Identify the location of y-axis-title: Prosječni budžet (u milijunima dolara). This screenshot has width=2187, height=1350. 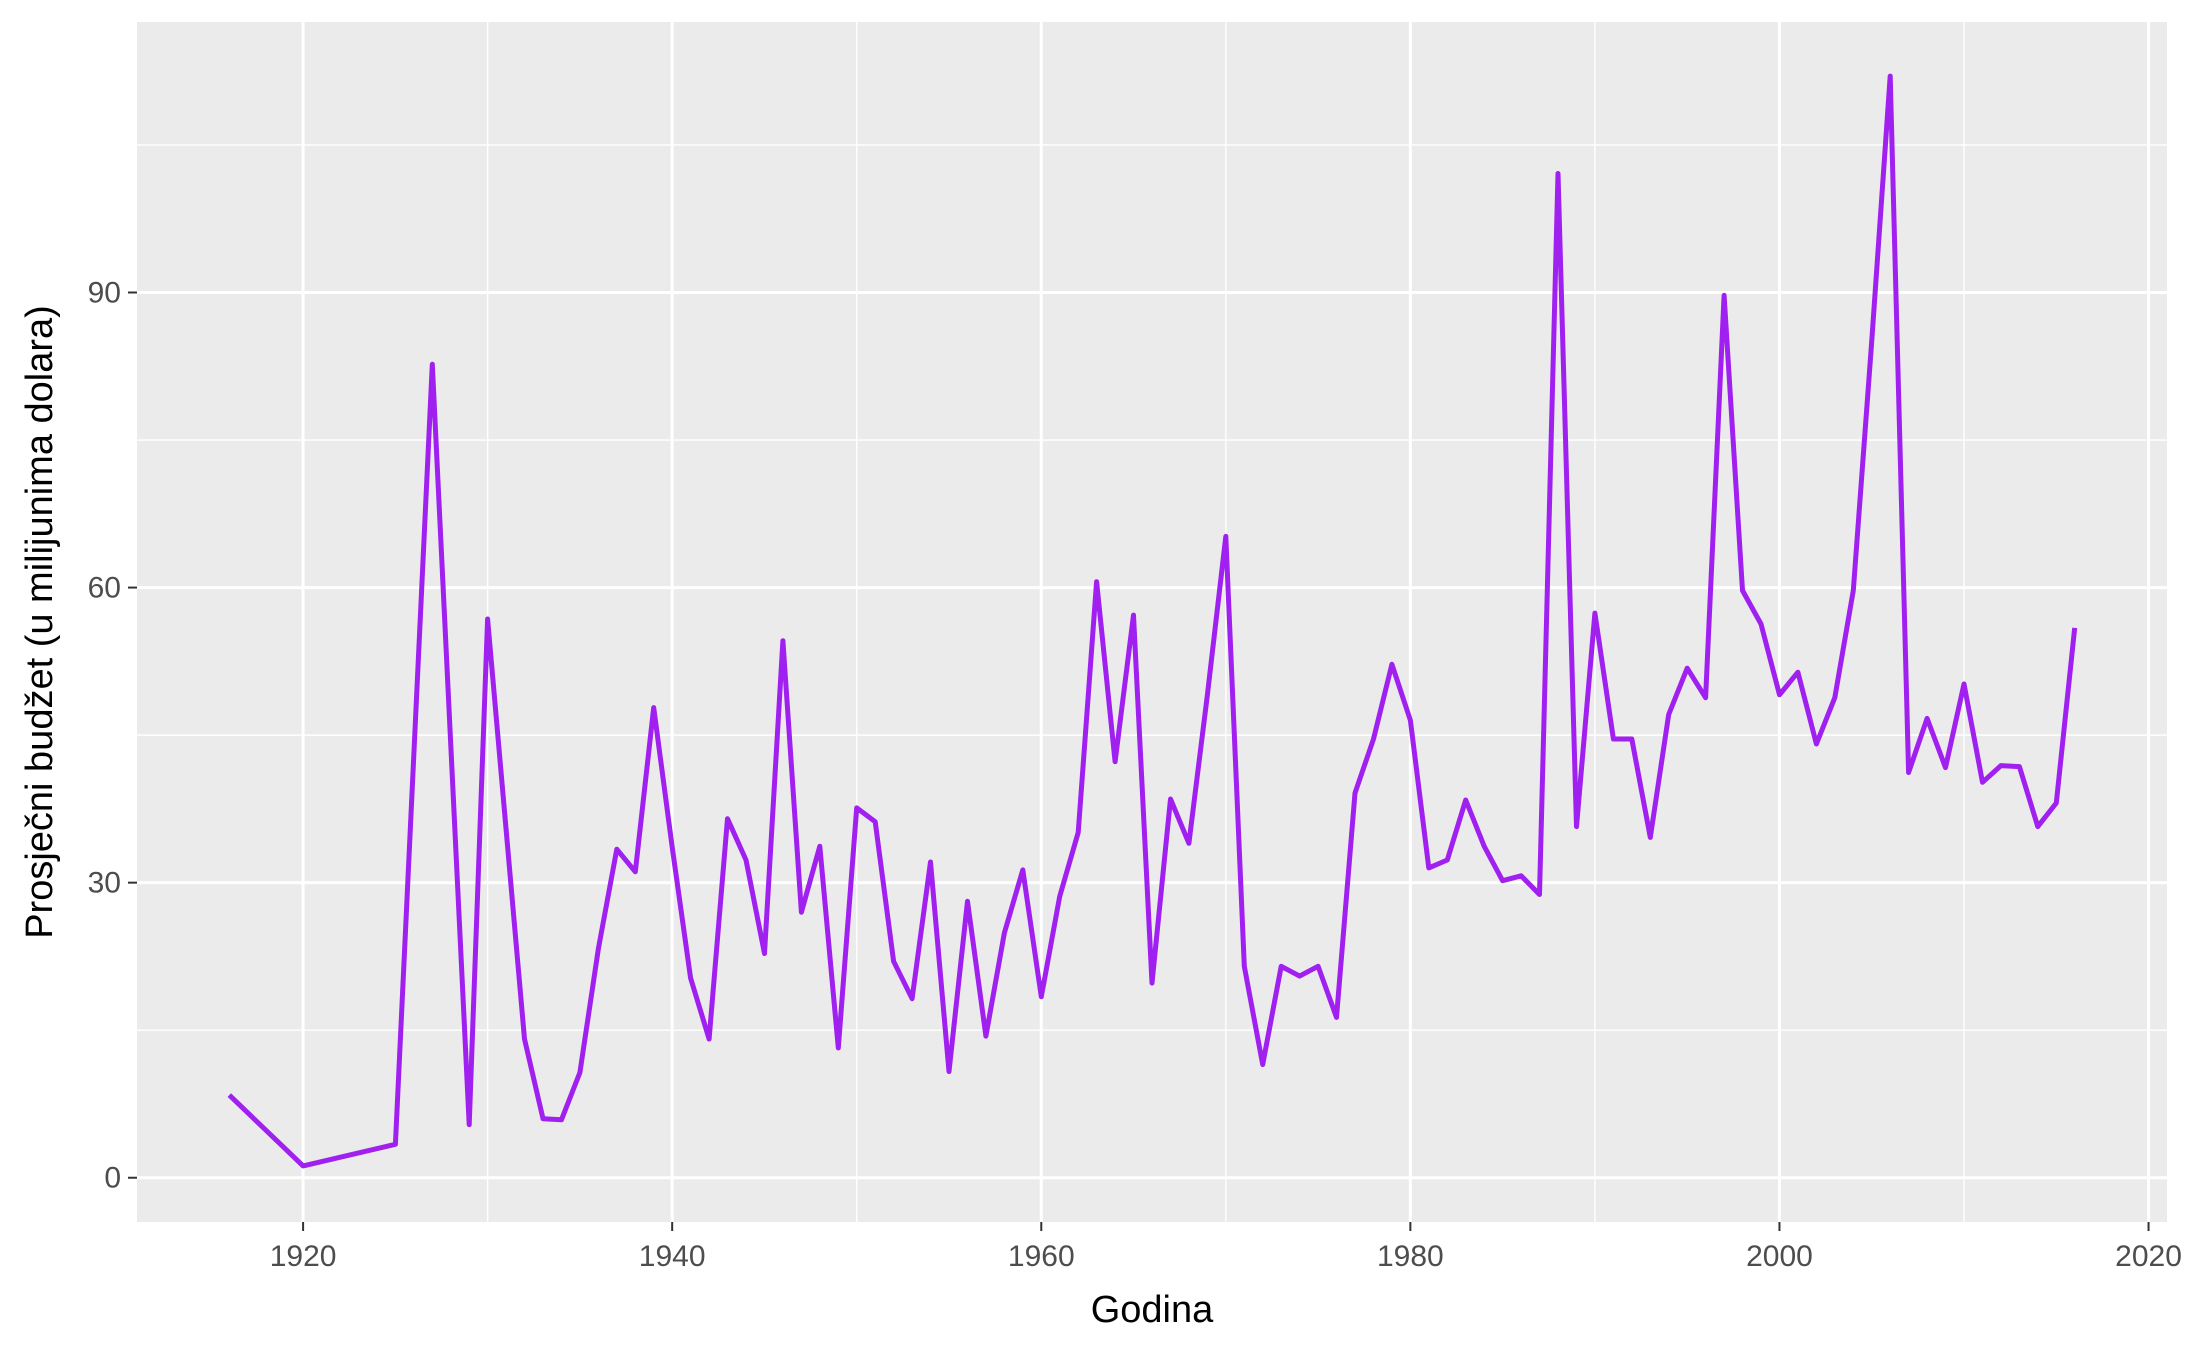
(40, 622).